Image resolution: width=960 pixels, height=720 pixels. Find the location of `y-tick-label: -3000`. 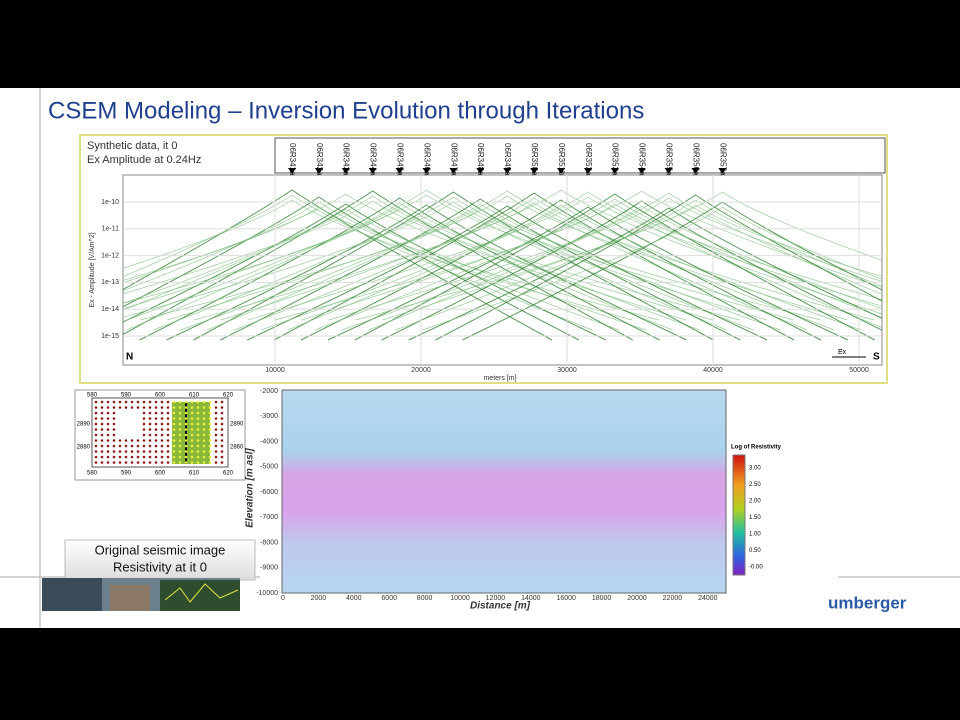

y-tick-label: -3000 is located at coordinates (269, 416).